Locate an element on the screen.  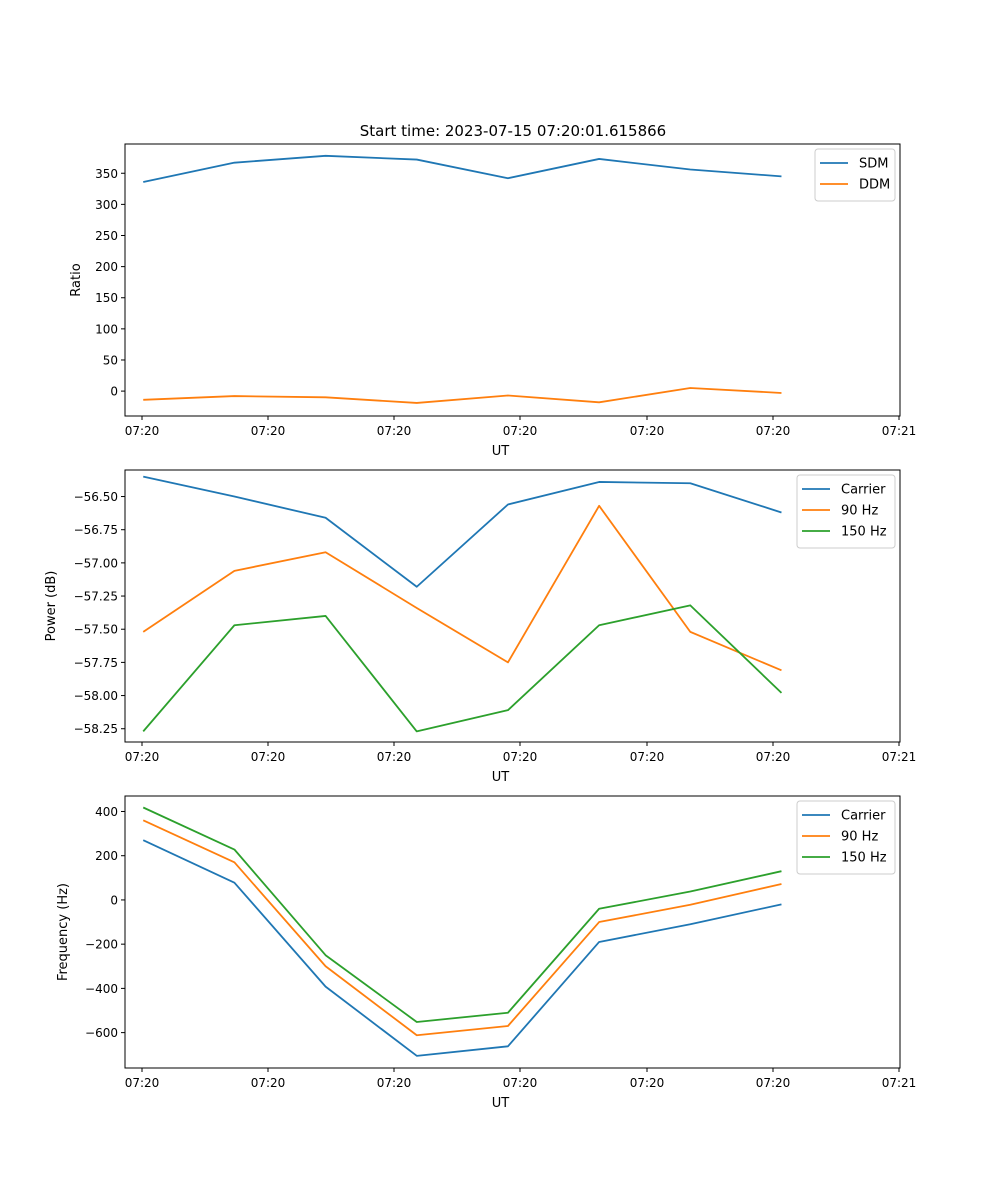
y-tick-label: 100 is located at coordinates (106, 329).